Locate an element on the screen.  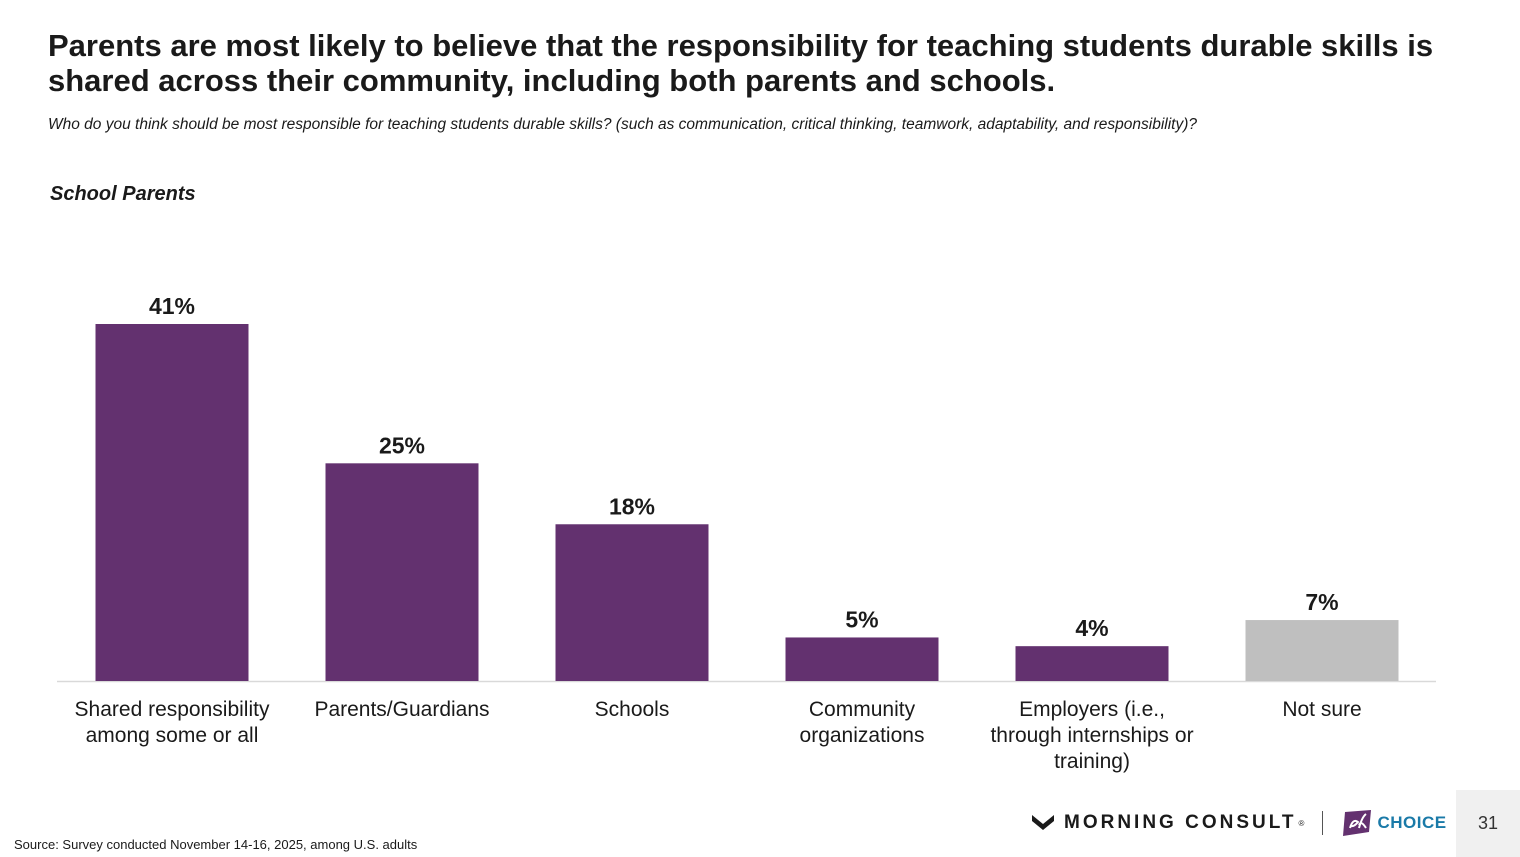
segment-label: School Parents is located at coordinates (123, 194).